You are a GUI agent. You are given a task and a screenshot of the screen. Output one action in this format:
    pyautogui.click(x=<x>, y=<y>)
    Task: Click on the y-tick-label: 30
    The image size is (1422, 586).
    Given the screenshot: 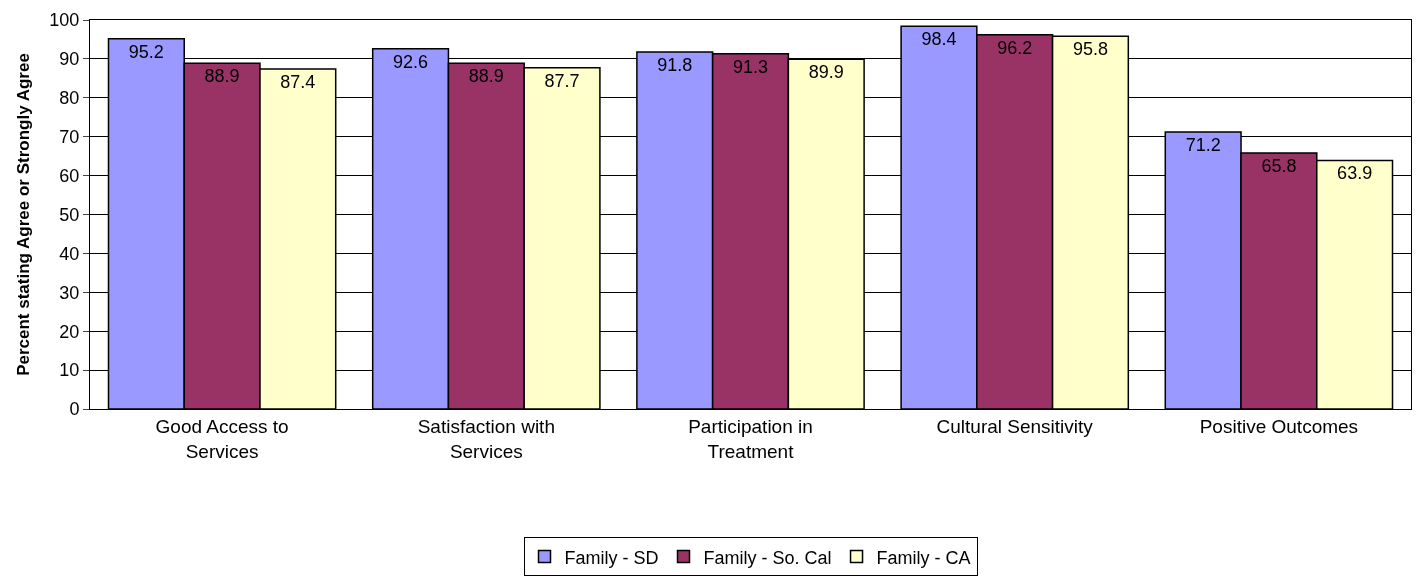 What is the action you would take?
    pyautogui.click(x=69, y=292)
    